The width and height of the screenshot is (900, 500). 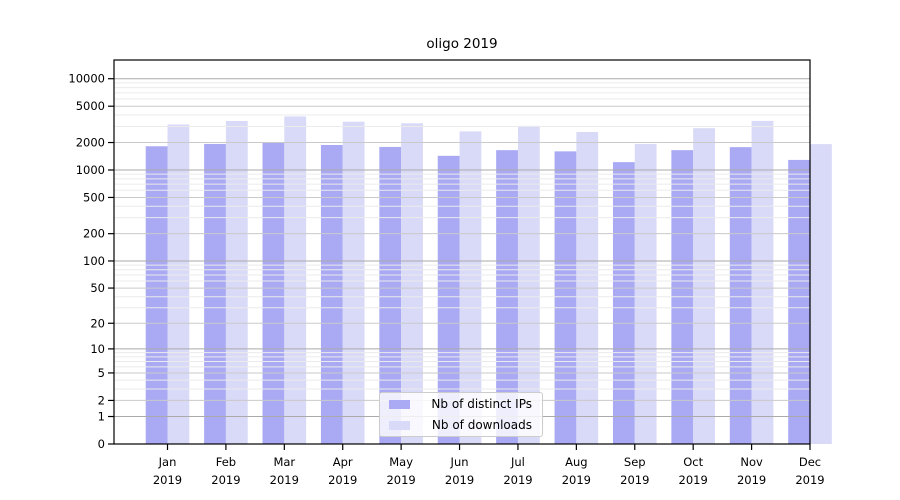 I want to click on legend-label-downloads: Nb of downloads, so click(x=481, y=425).